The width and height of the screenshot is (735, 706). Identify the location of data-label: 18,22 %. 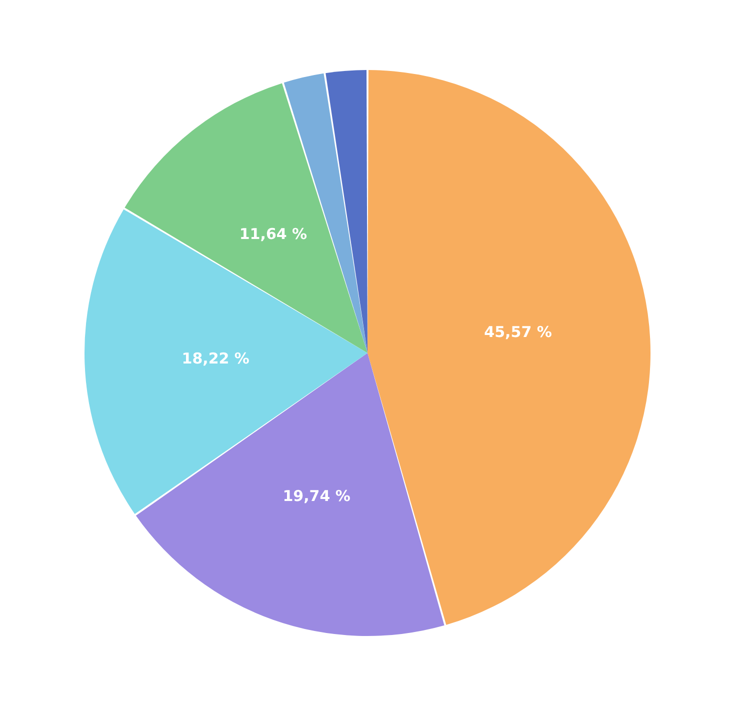
(216, 359).